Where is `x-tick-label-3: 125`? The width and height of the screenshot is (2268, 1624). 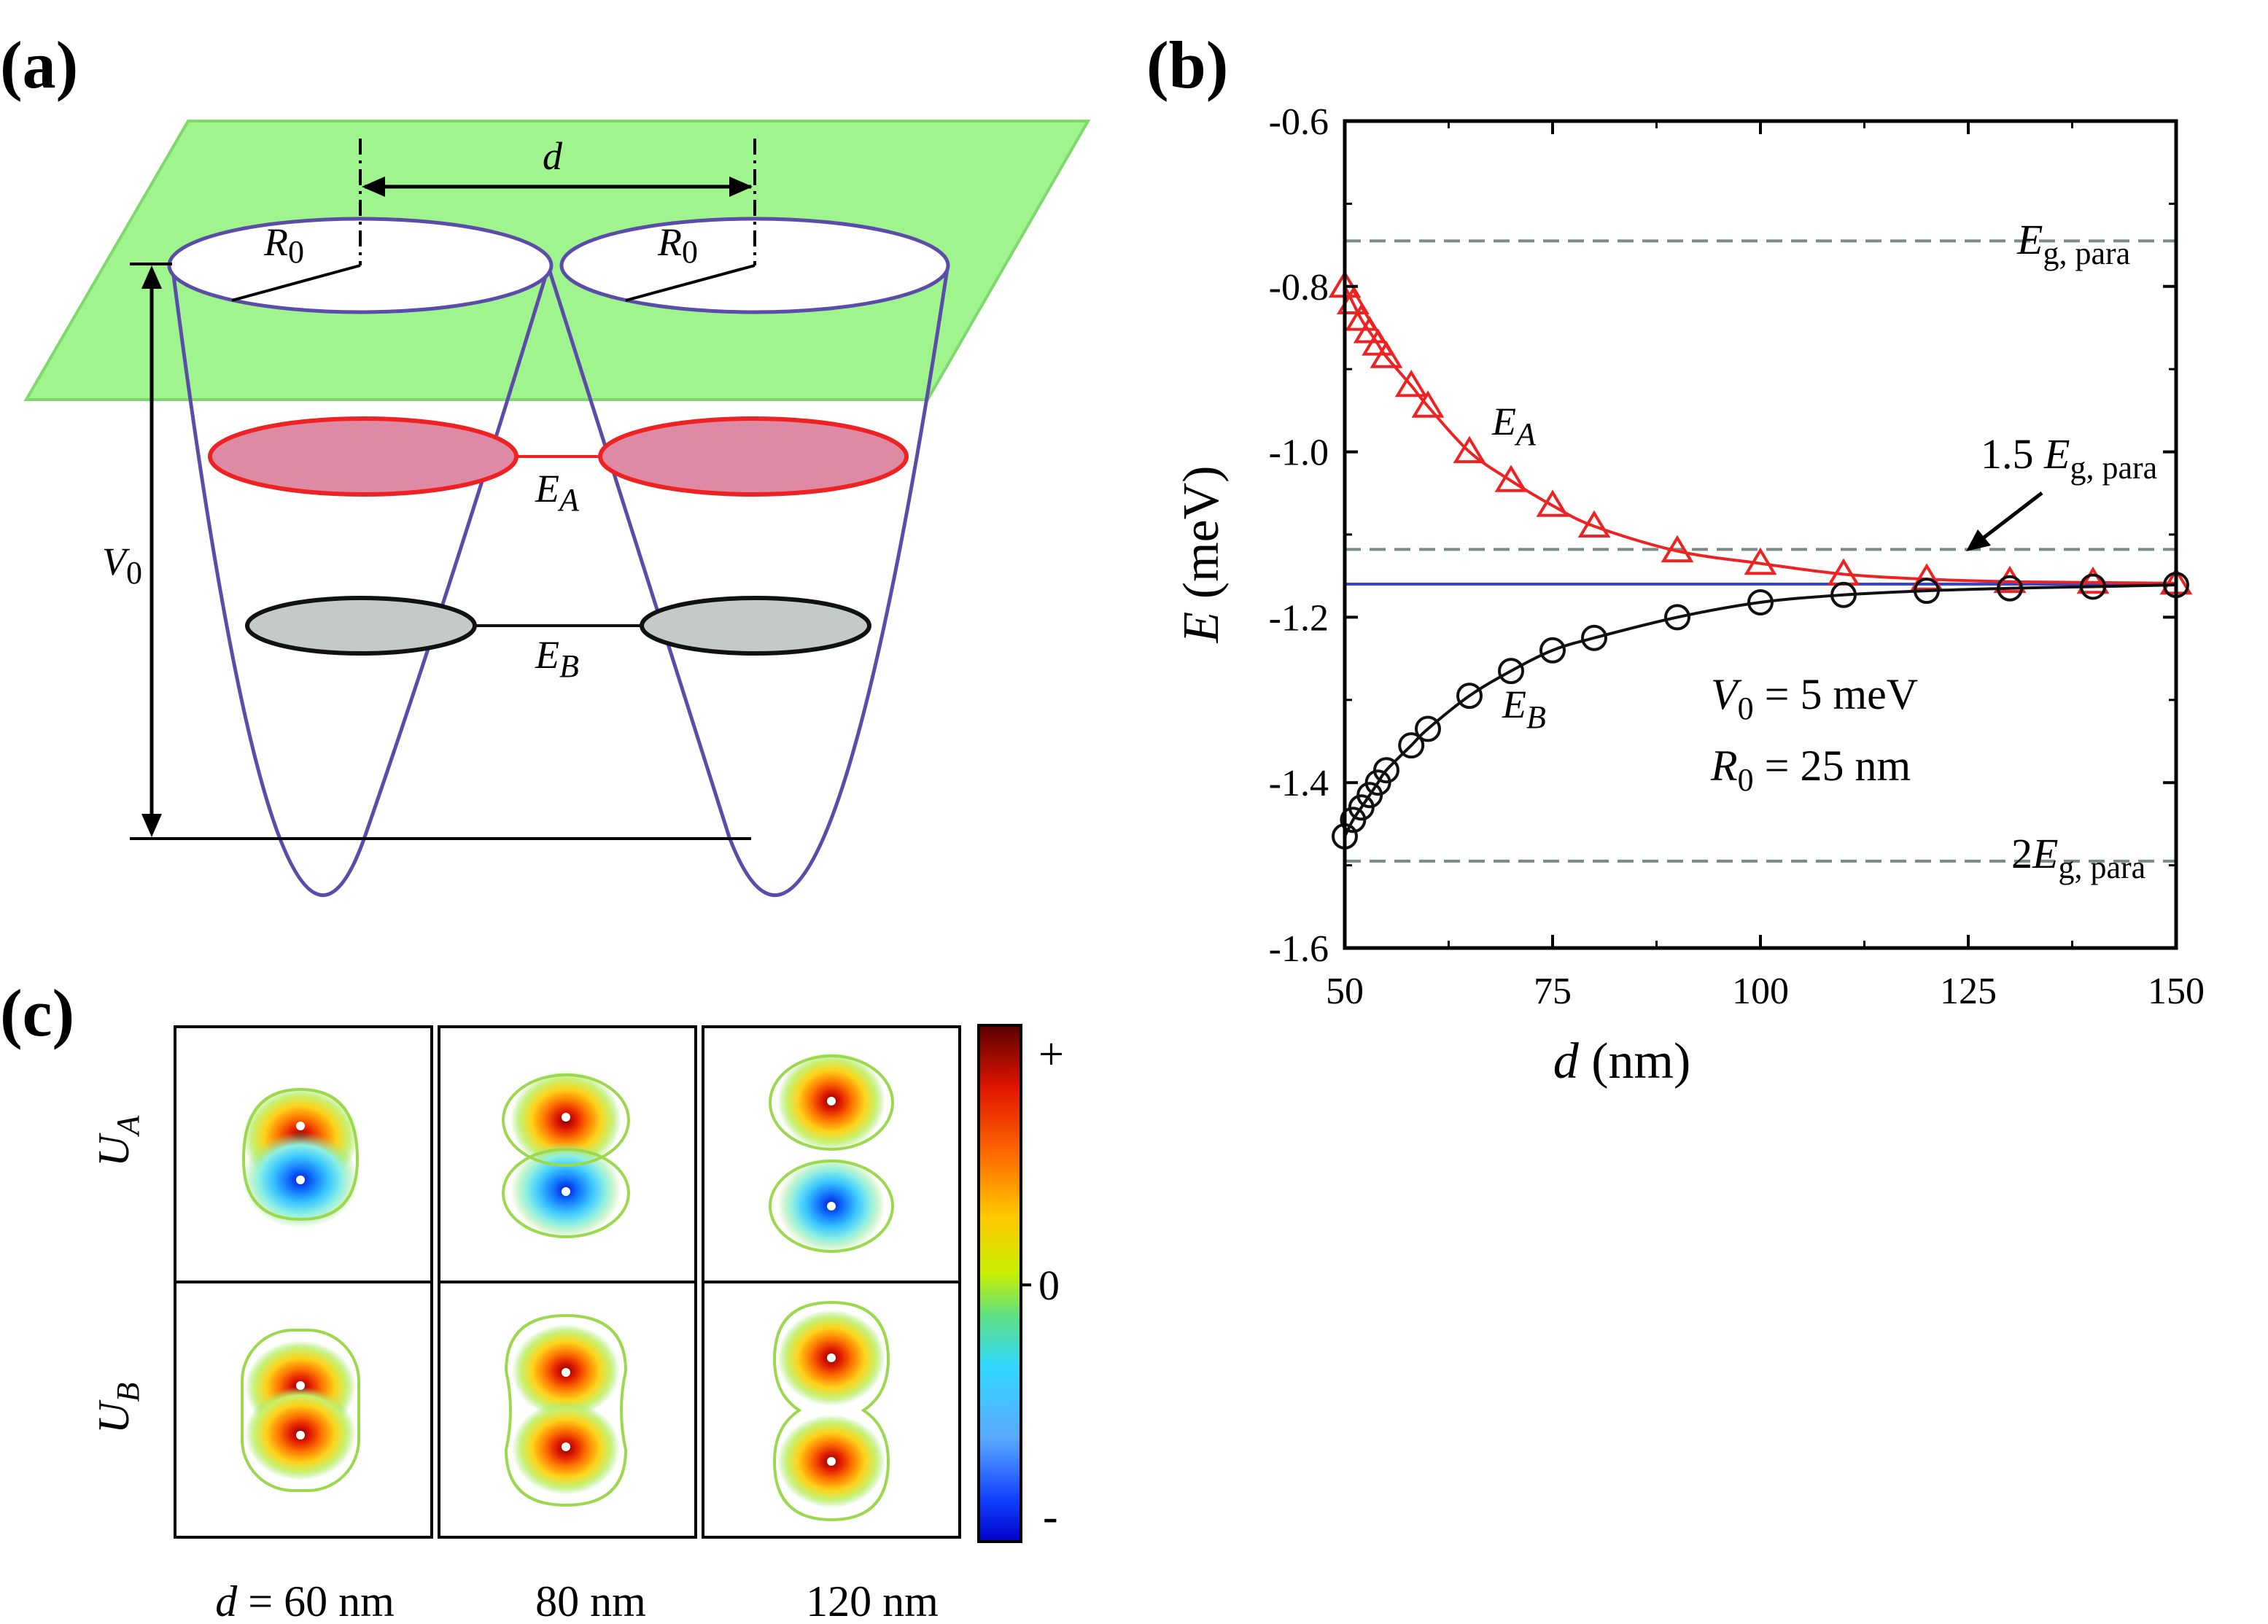
x-tick-label-3: 125 is located at coordinates (1969, 991).